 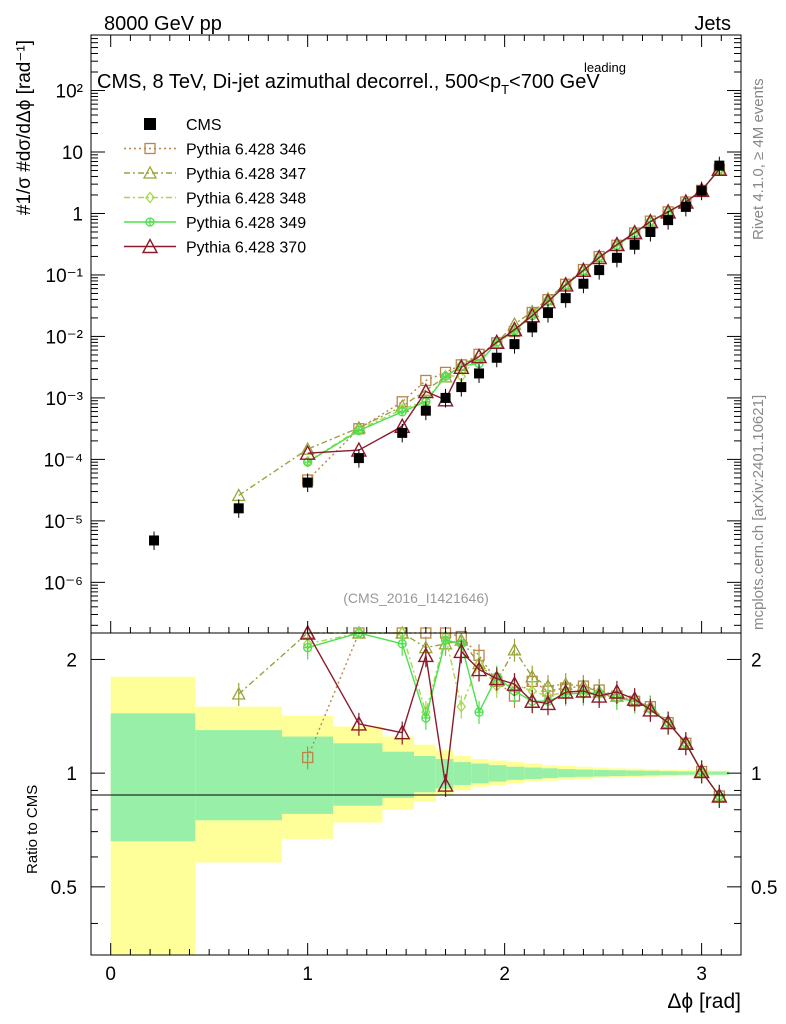 What do you see at coordinates (71, 660) in the screenshot?
I see `ratio-tick-label-left: 2` at bounding box center [71, 660].